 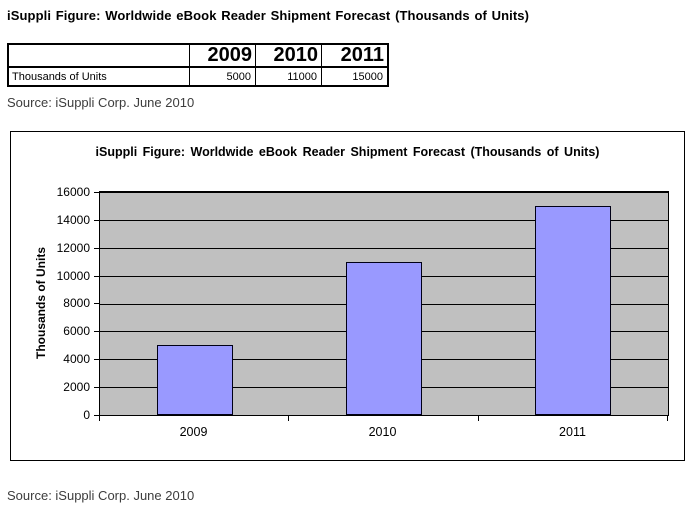 What do you see at coordinates (355, 76) in the screenshot?
I see `table-value-cell: 15000` at bounding box center [355, 76].